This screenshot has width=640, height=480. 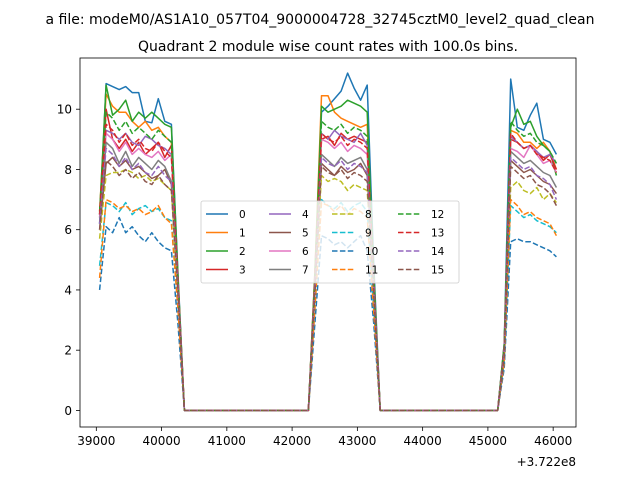 I want to click on legend-label-13: 13, so click(x=437, y=234).